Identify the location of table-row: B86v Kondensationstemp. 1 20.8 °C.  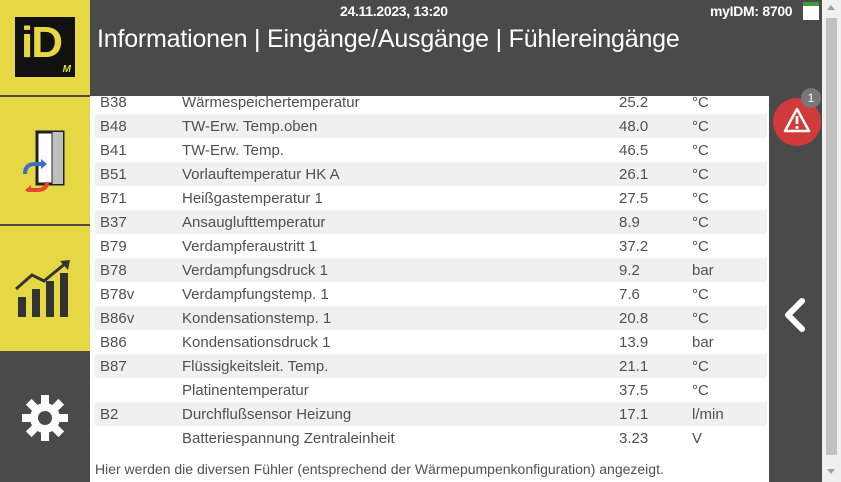
(431, 318).